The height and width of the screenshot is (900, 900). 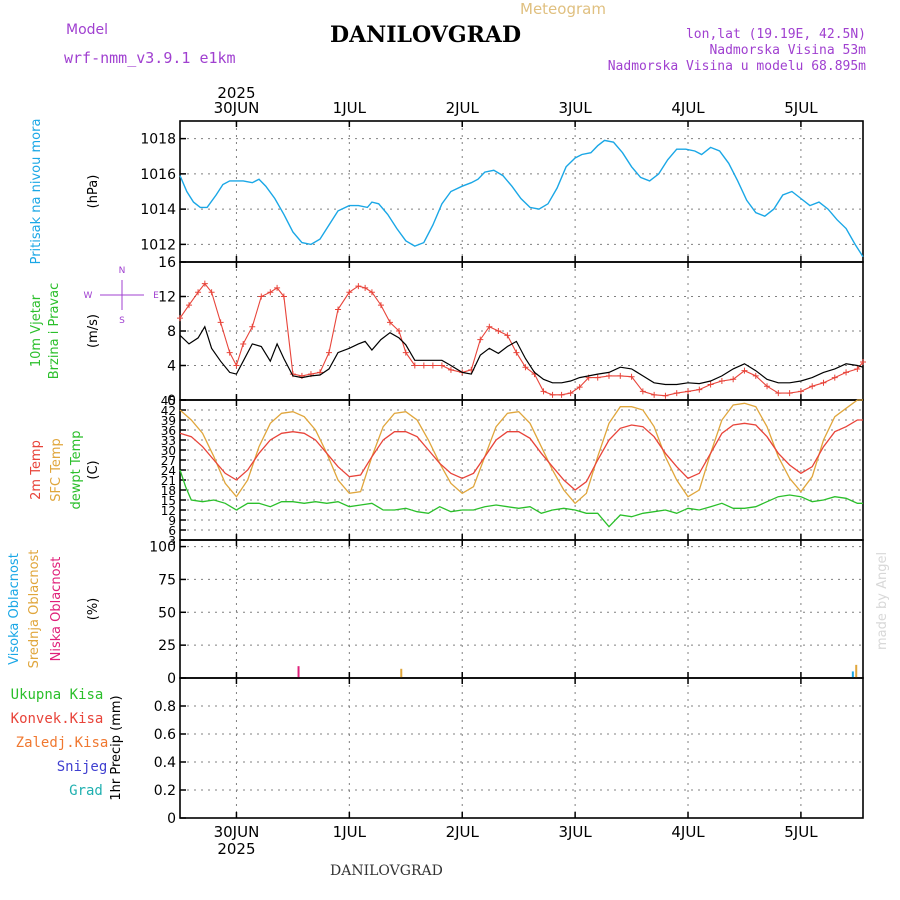 What do you see at coordinates (158, 175) in the screenshot?
I see `y-tick-label: 1016` at bounding box center [158, 175].